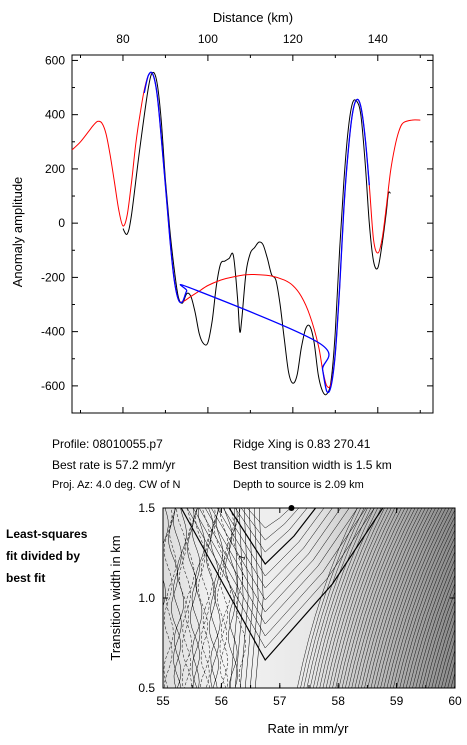 Image resolution: width=467 pixels, height=745 pixels. Describe the element at coordinates (114, 465) in the screenshot. I see `best-rate: Best rate is 57.2 mm/yr` at that location.